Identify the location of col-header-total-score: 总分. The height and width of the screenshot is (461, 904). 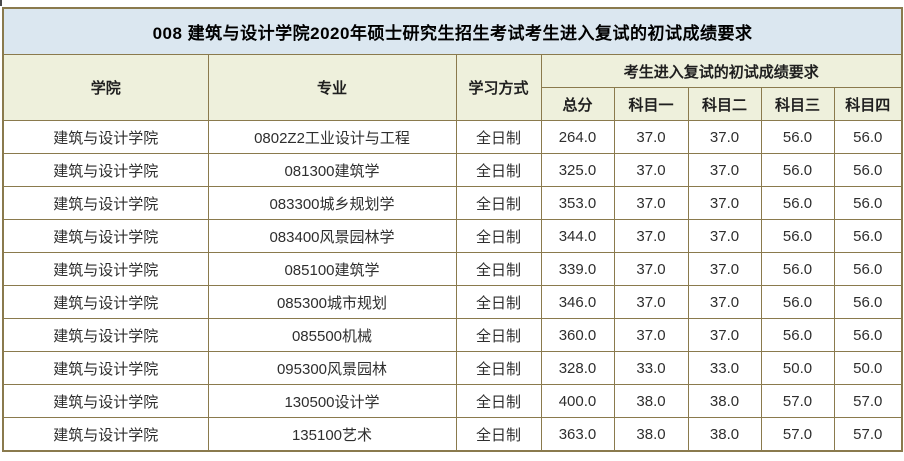
(577, 104).